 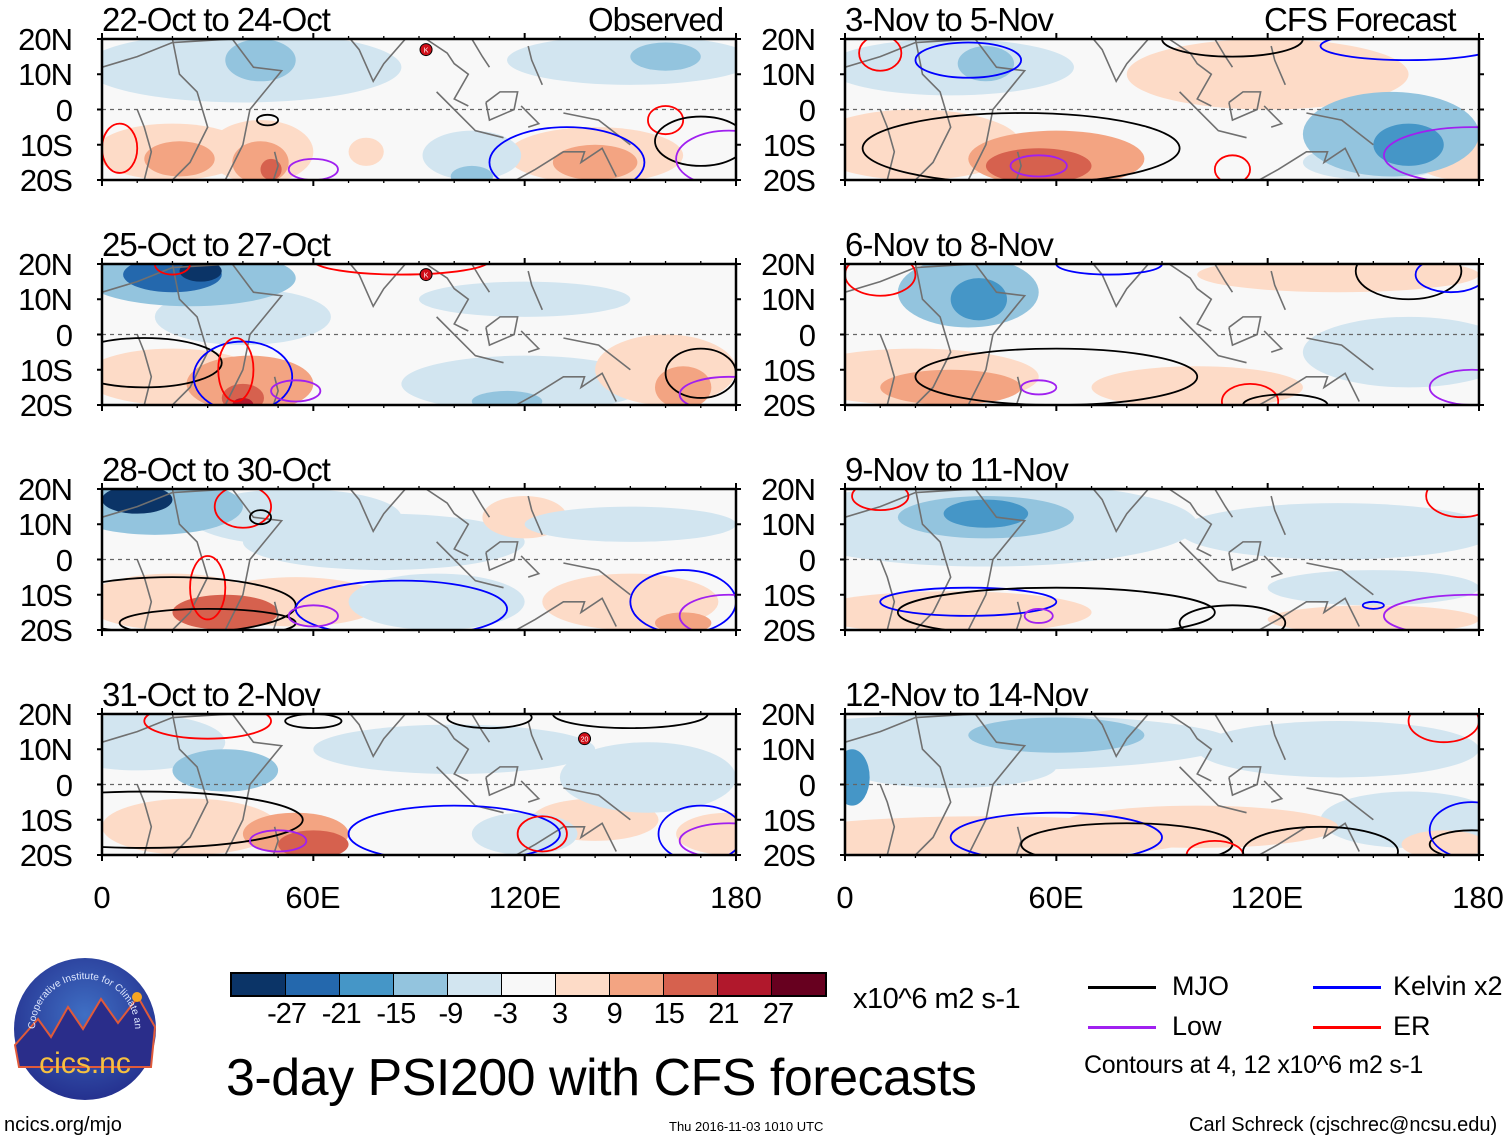 What do you see at coordinates (85, 1063) in the screenshot?
I see `logo-text: cics.nc` at bounding box center [85, 1063].